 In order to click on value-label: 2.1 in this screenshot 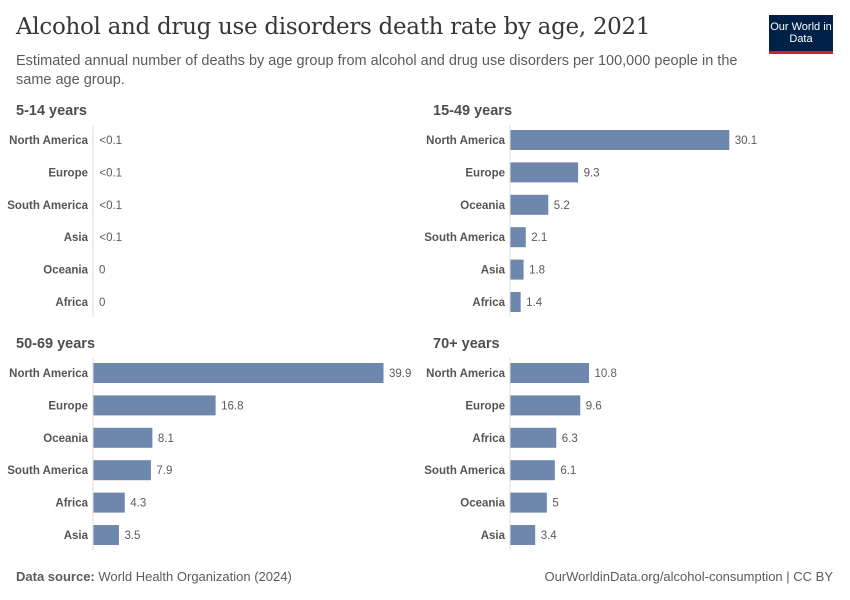, I will do `click(539, 238)`.